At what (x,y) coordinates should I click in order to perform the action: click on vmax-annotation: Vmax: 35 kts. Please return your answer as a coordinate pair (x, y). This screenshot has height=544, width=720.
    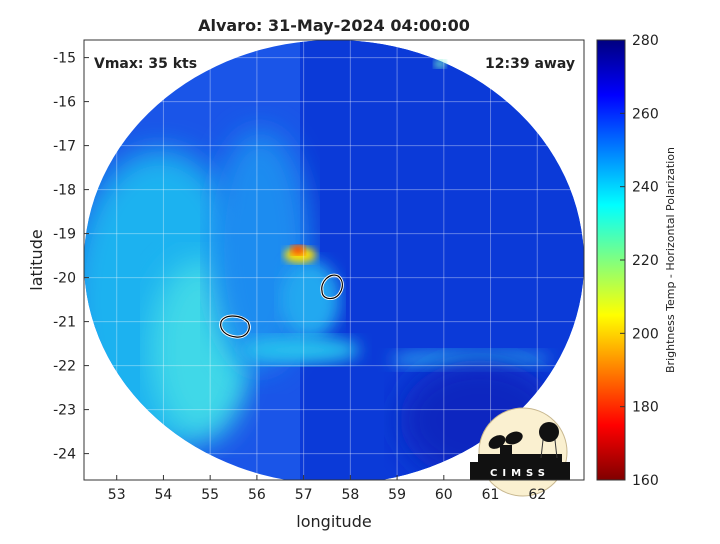
    Looking at the image, I should click on (145, 64).